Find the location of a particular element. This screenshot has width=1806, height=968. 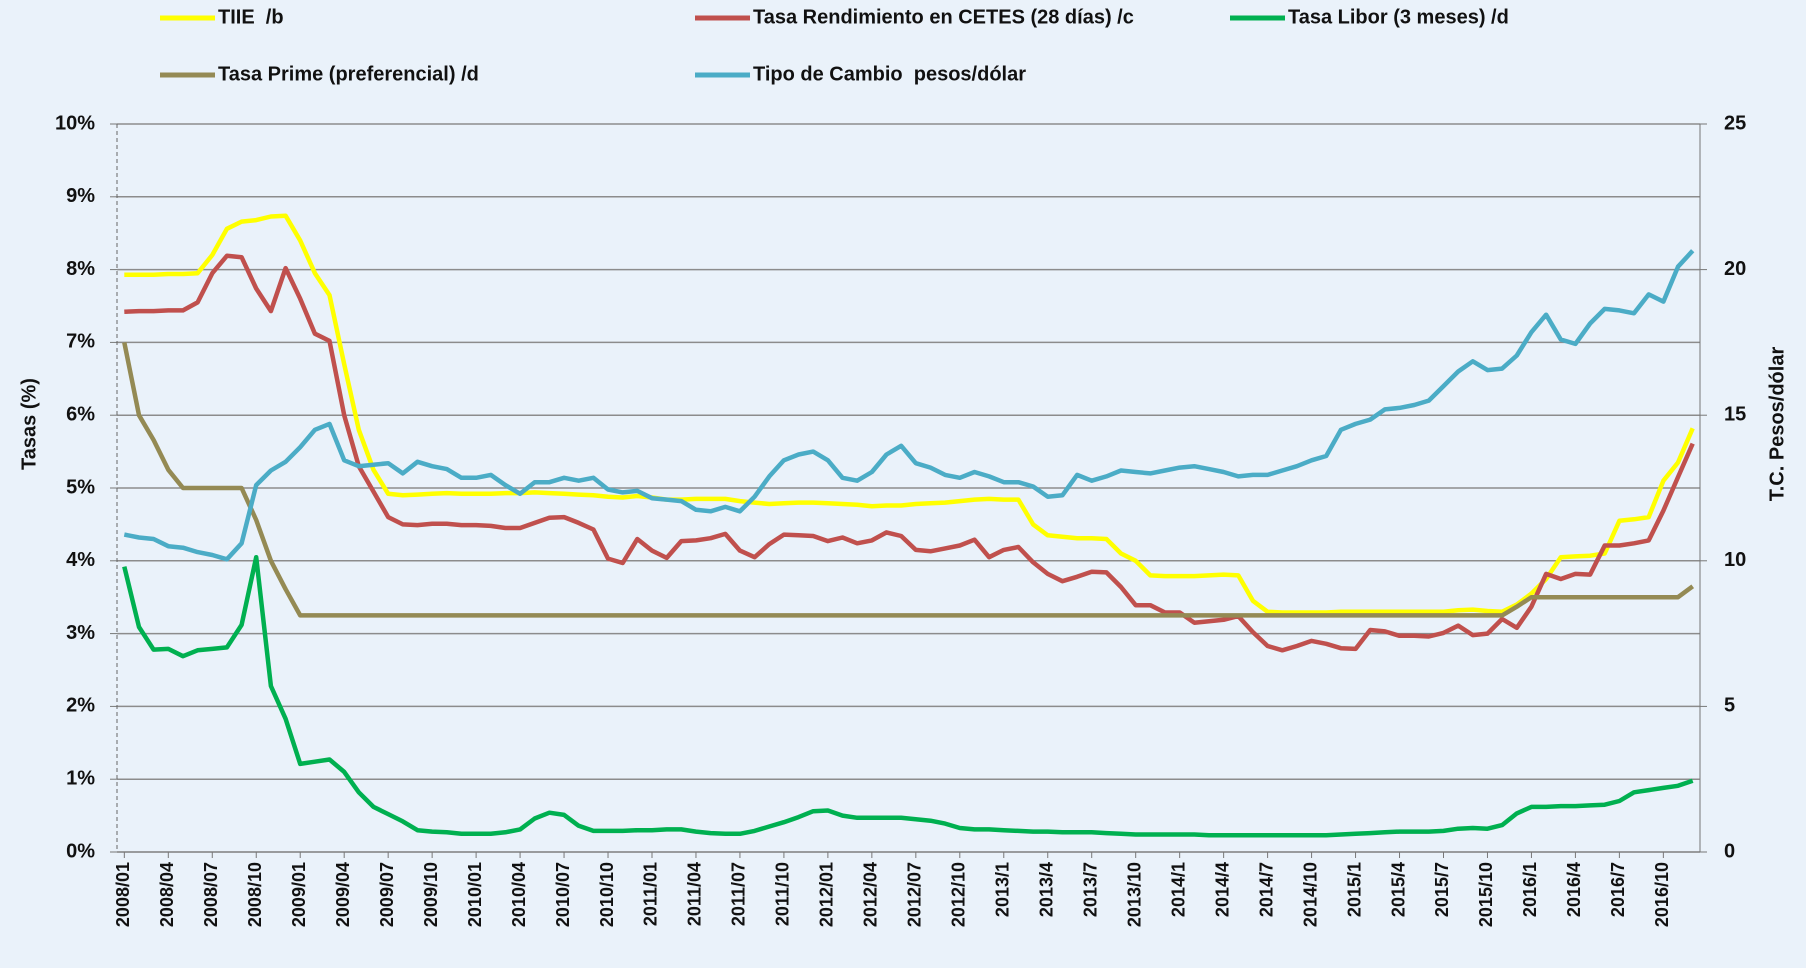

x-tick-label: 2010/10 is located at coordinates (607, 894).